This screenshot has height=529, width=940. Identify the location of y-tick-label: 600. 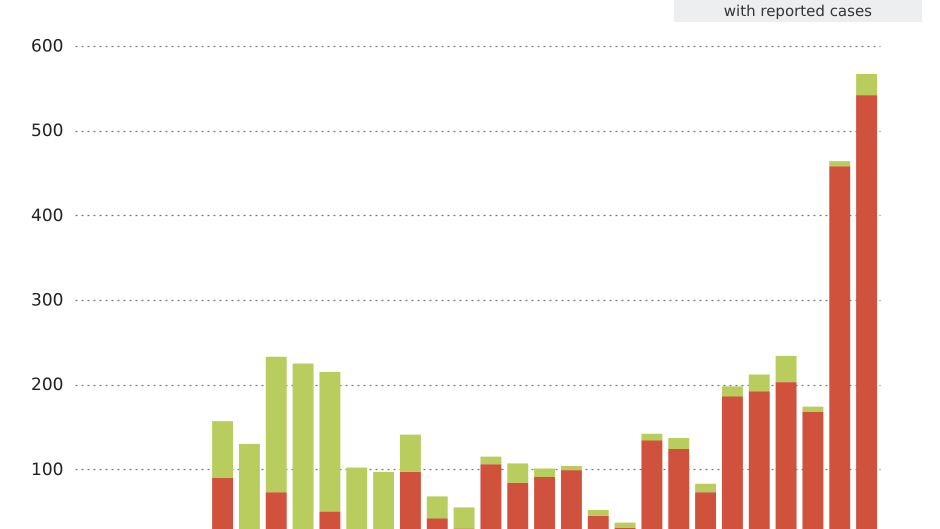
(47, 46).